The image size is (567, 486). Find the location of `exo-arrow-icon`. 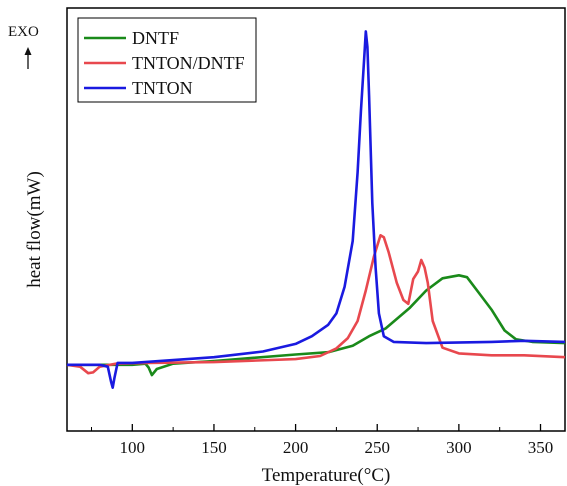

exo-arrow-icon is located at coordinates (28, 51).